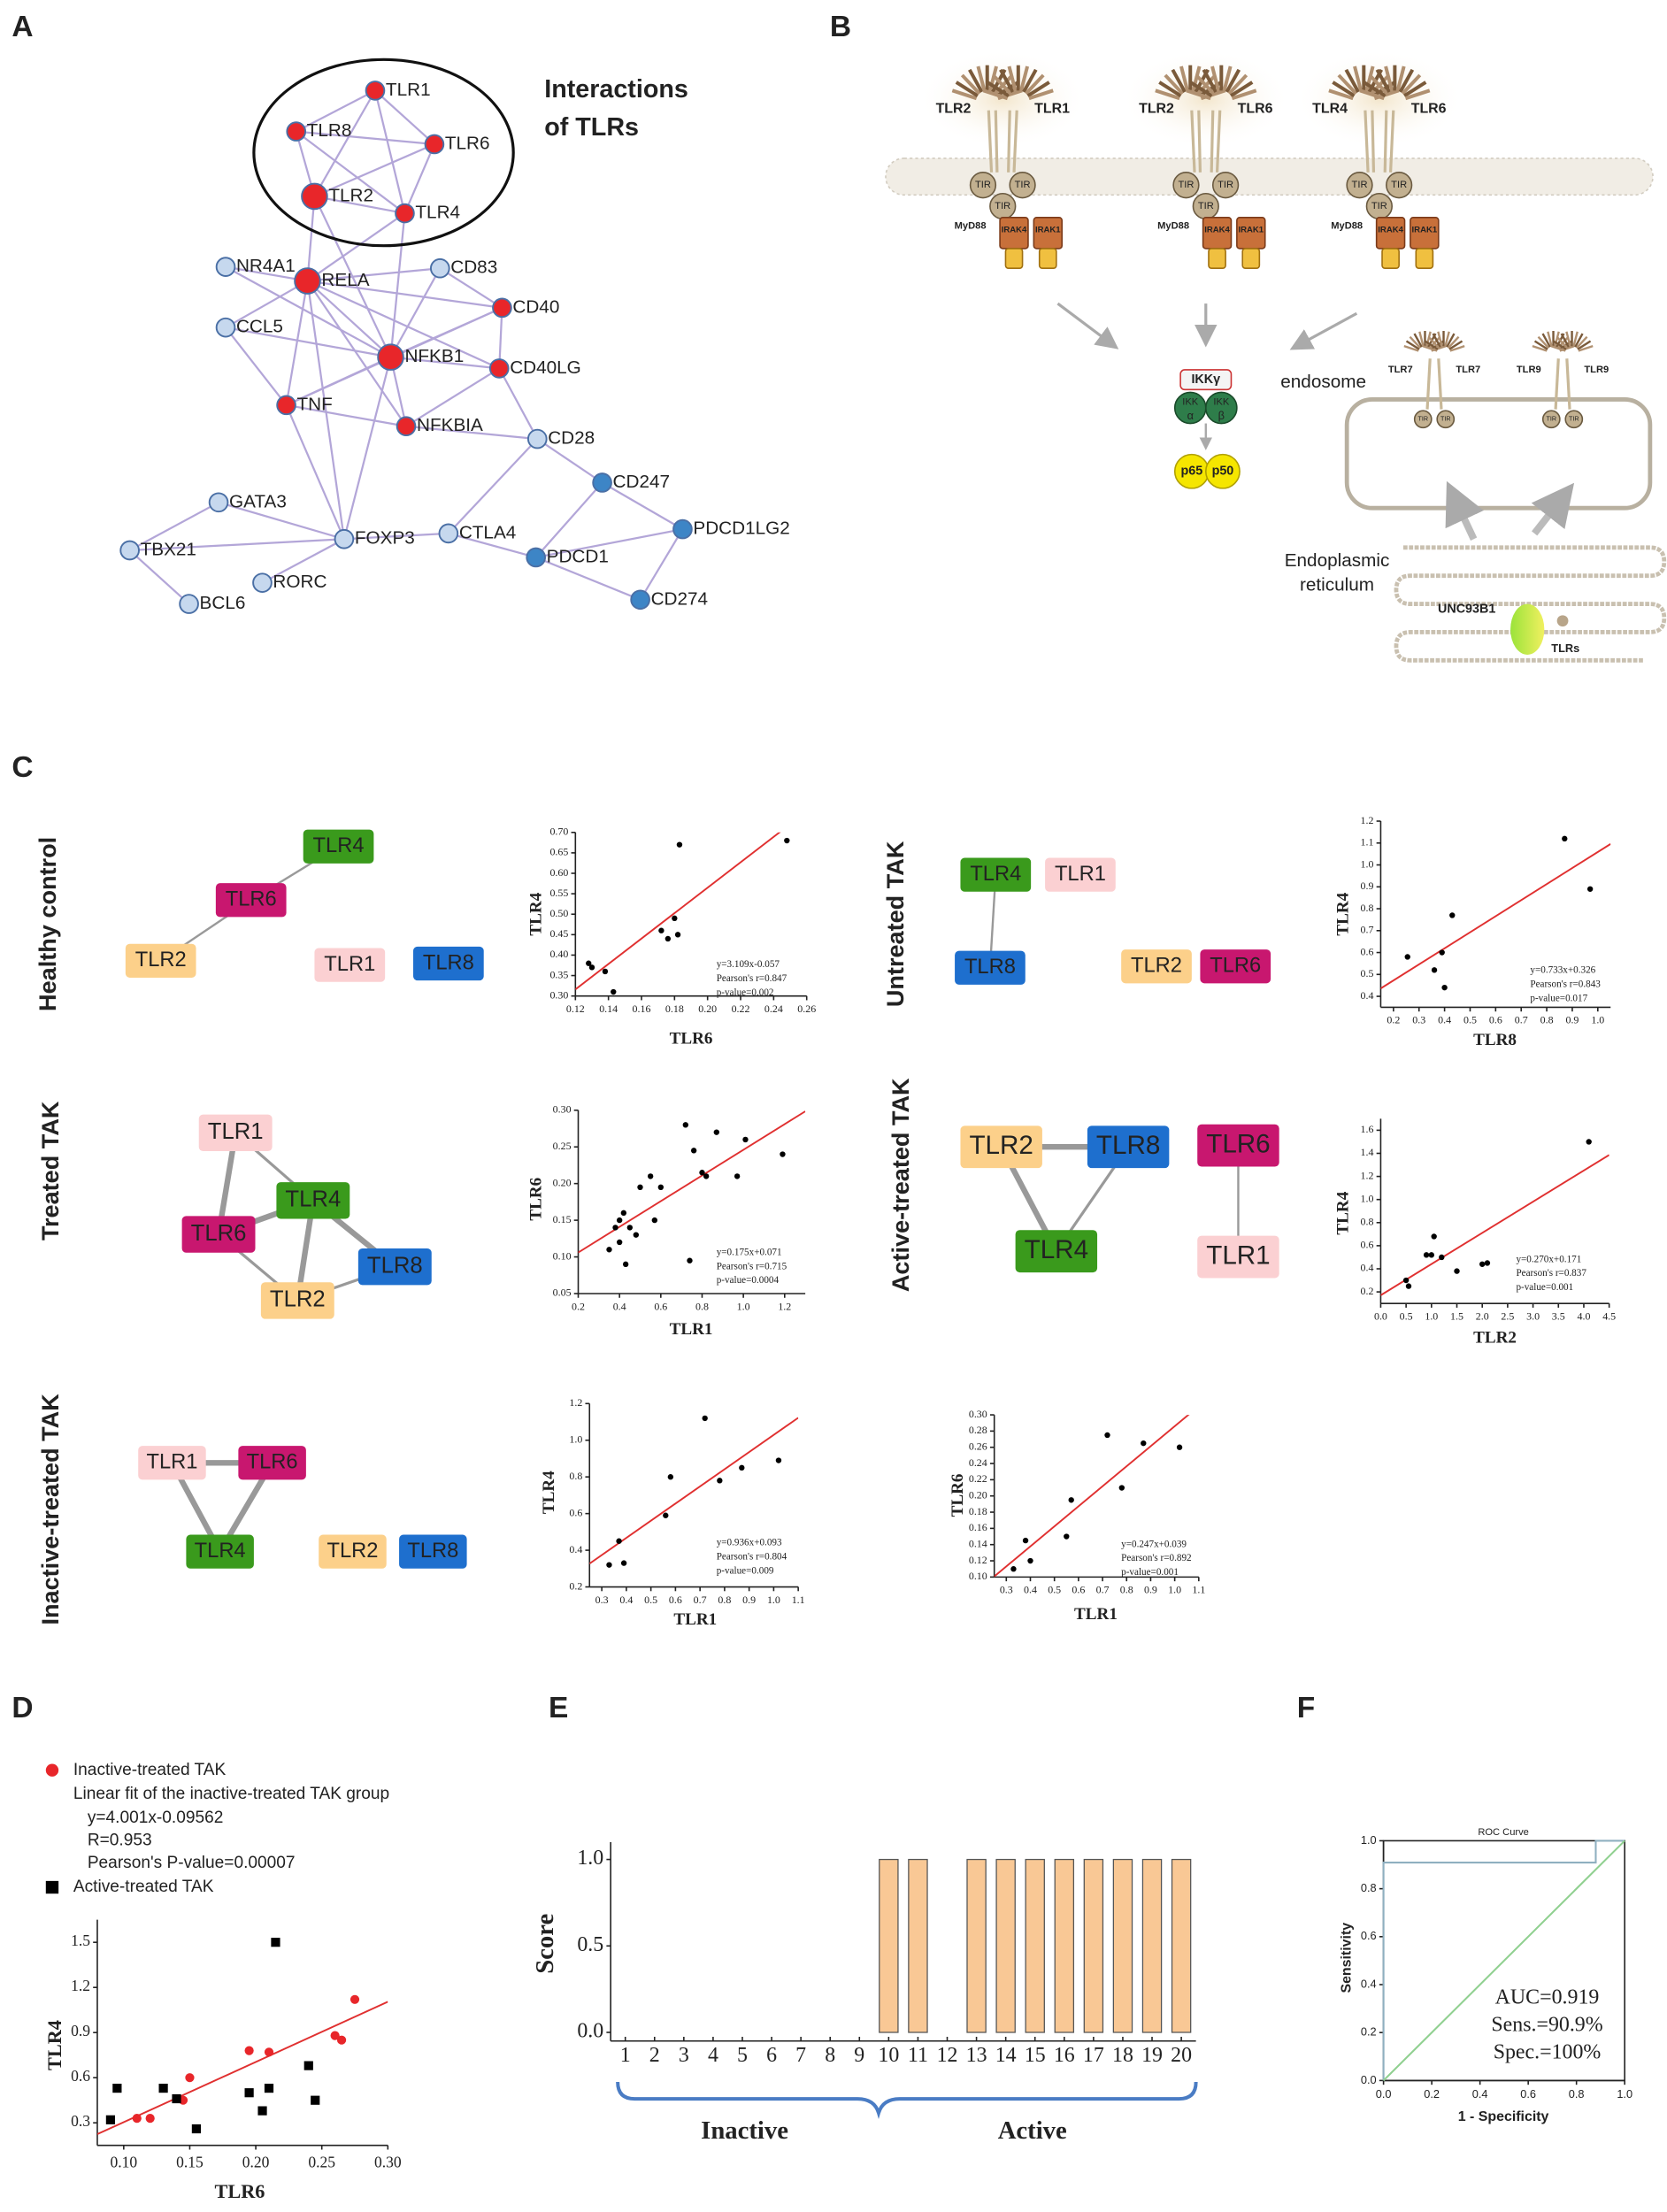 Image resolution: width=1667 pixels, height=2212 pixels. I want to click on ikk-label: β, so click(1221, 416).